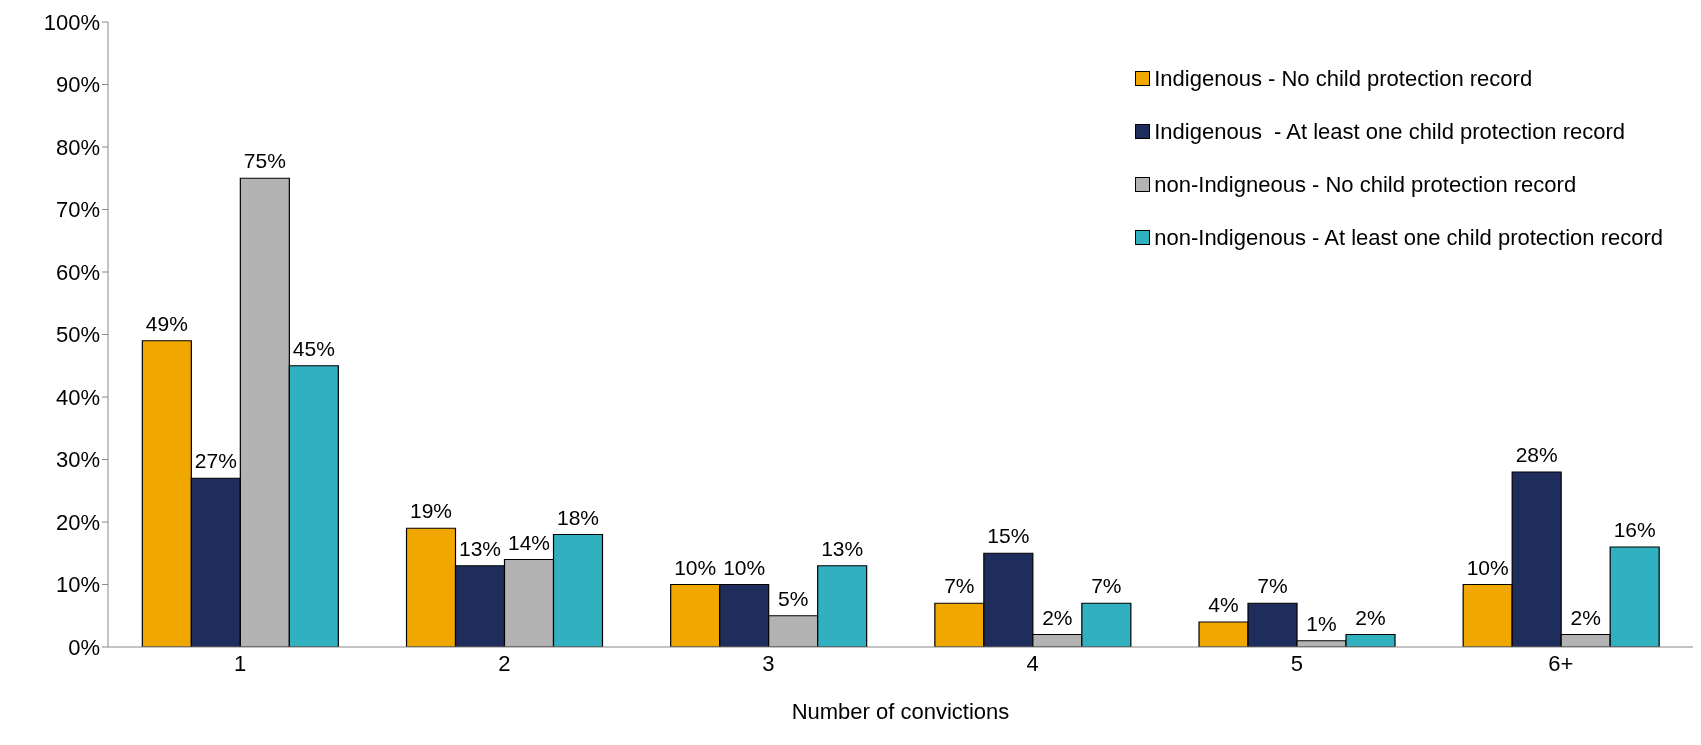 This screenshot has width=1701, height=745. I want to click on x-tick-label: 1, so click(240, 663).